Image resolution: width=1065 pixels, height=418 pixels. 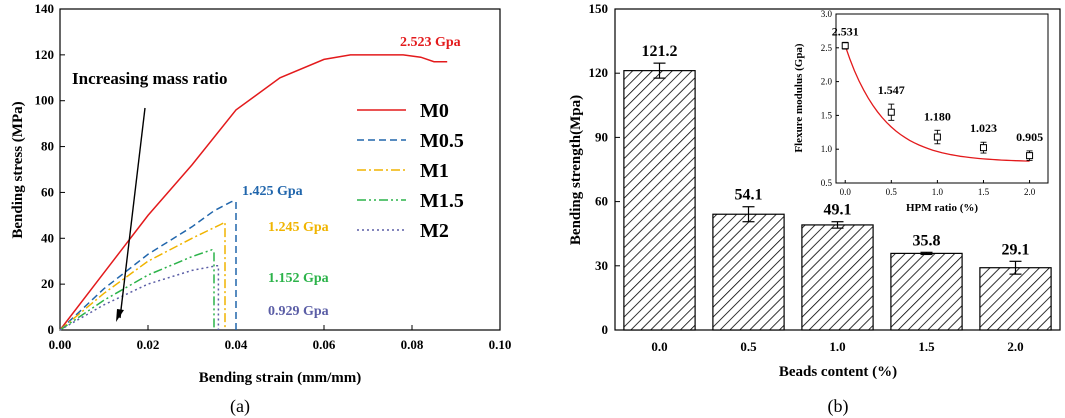 I want to click on b-ytick-label: 150, so click(x=599, y=8).